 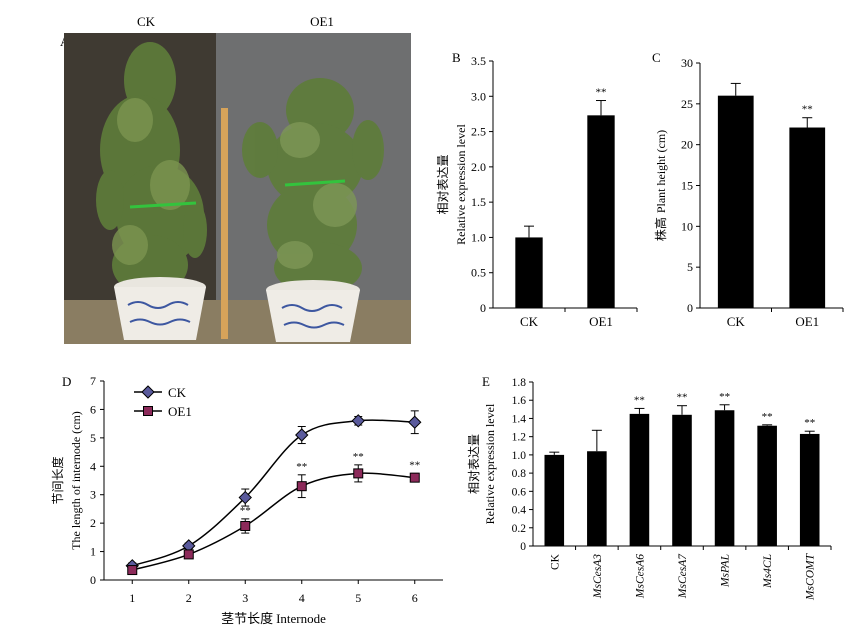 What do you see at coordinates (768, 571) in the screenshot?
I see `x-category-label: Ms4CL` at bounding box center [768, 571].